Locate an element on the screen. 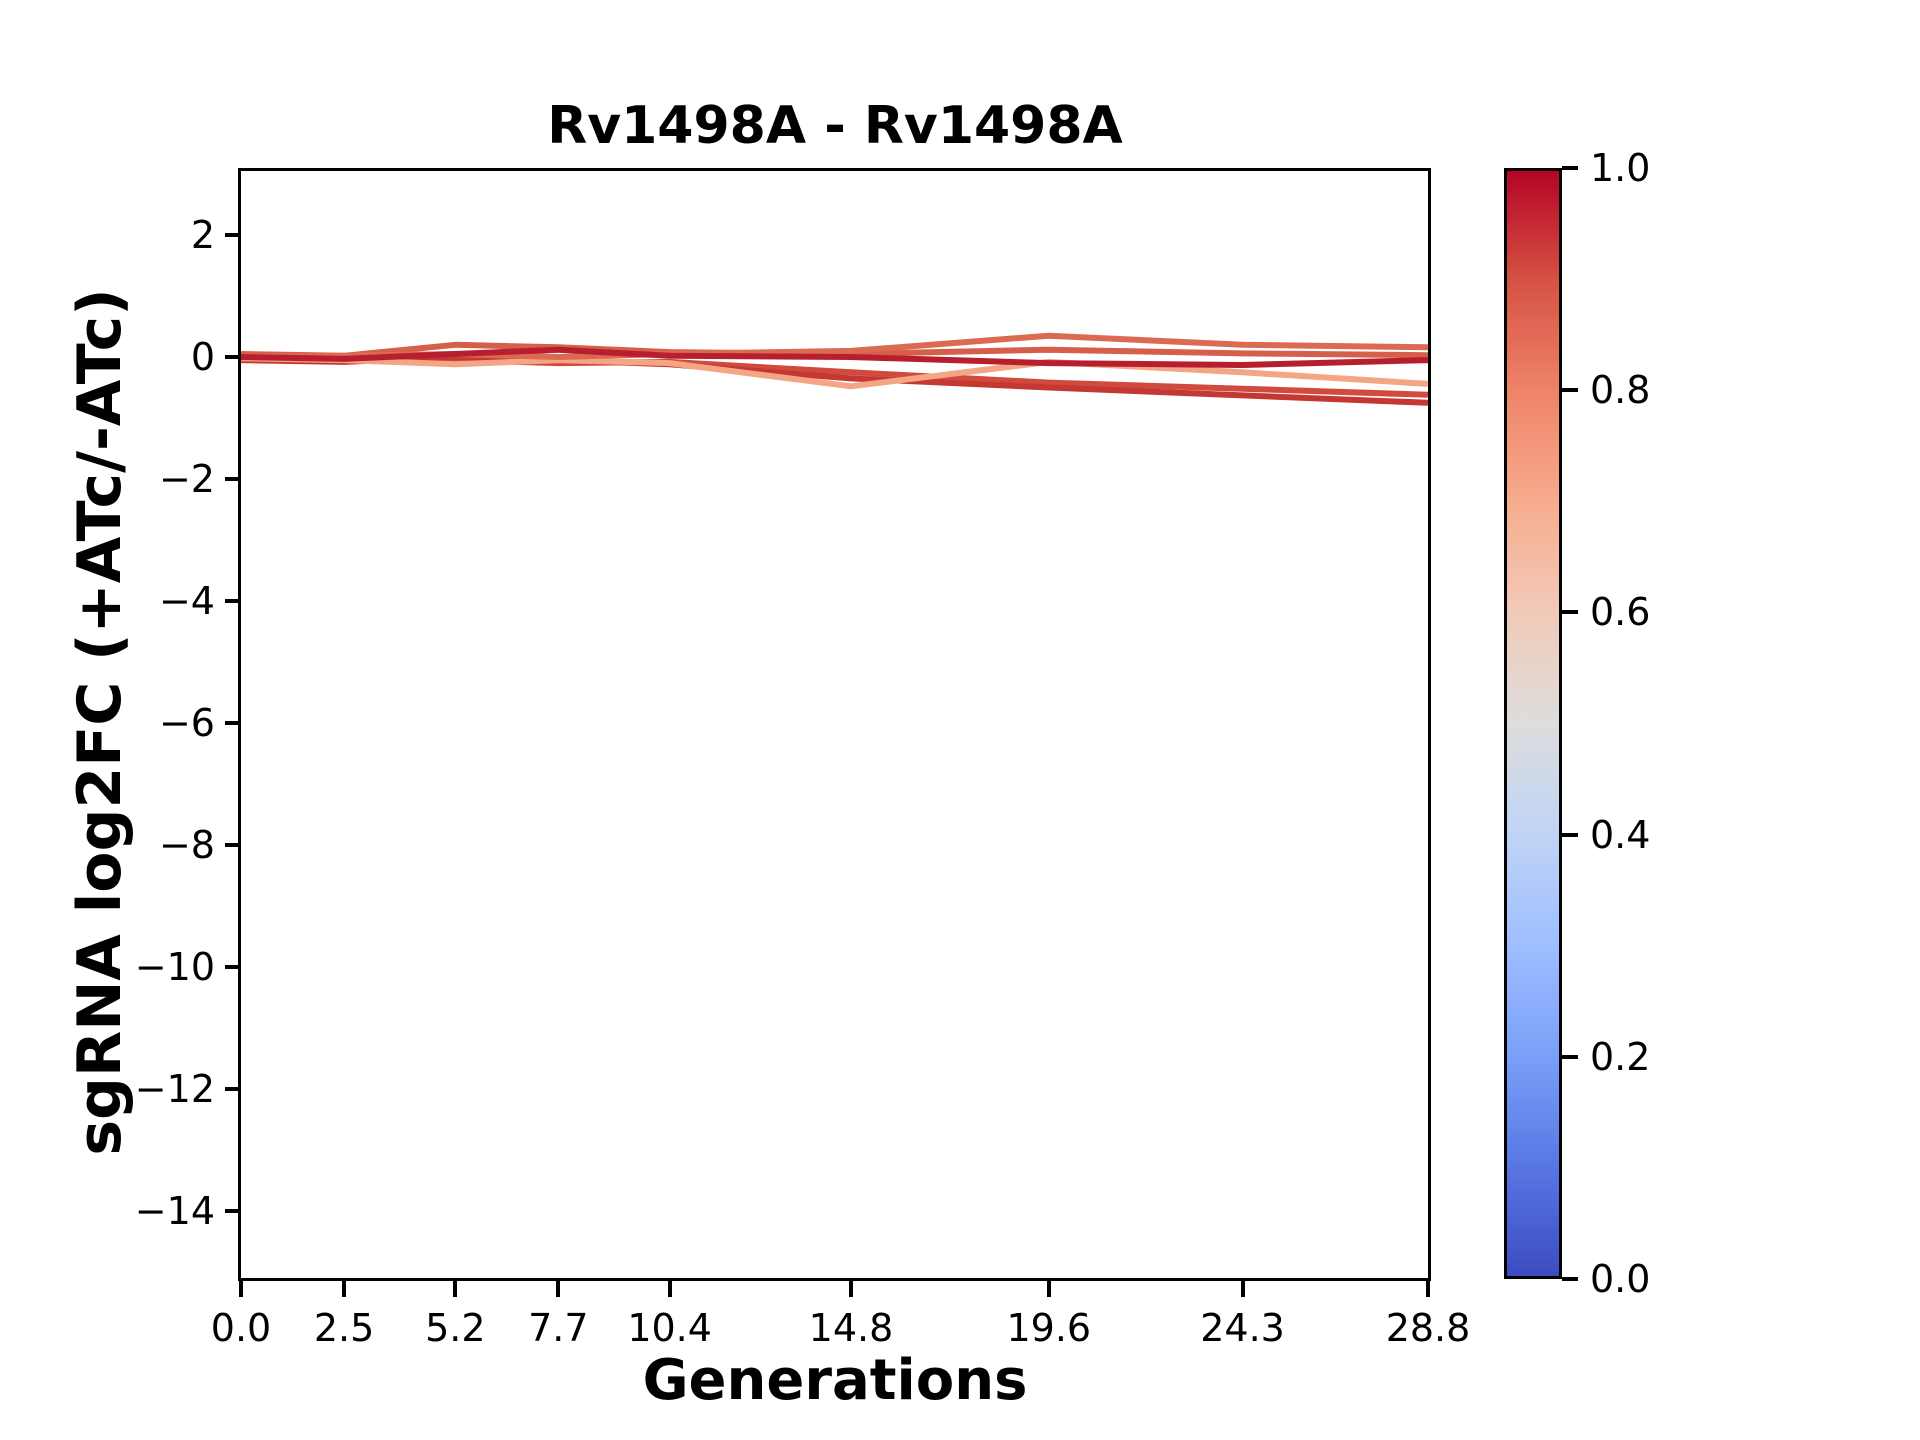  x-tick-label: 7.7 is located at coordinates (558, 1328).